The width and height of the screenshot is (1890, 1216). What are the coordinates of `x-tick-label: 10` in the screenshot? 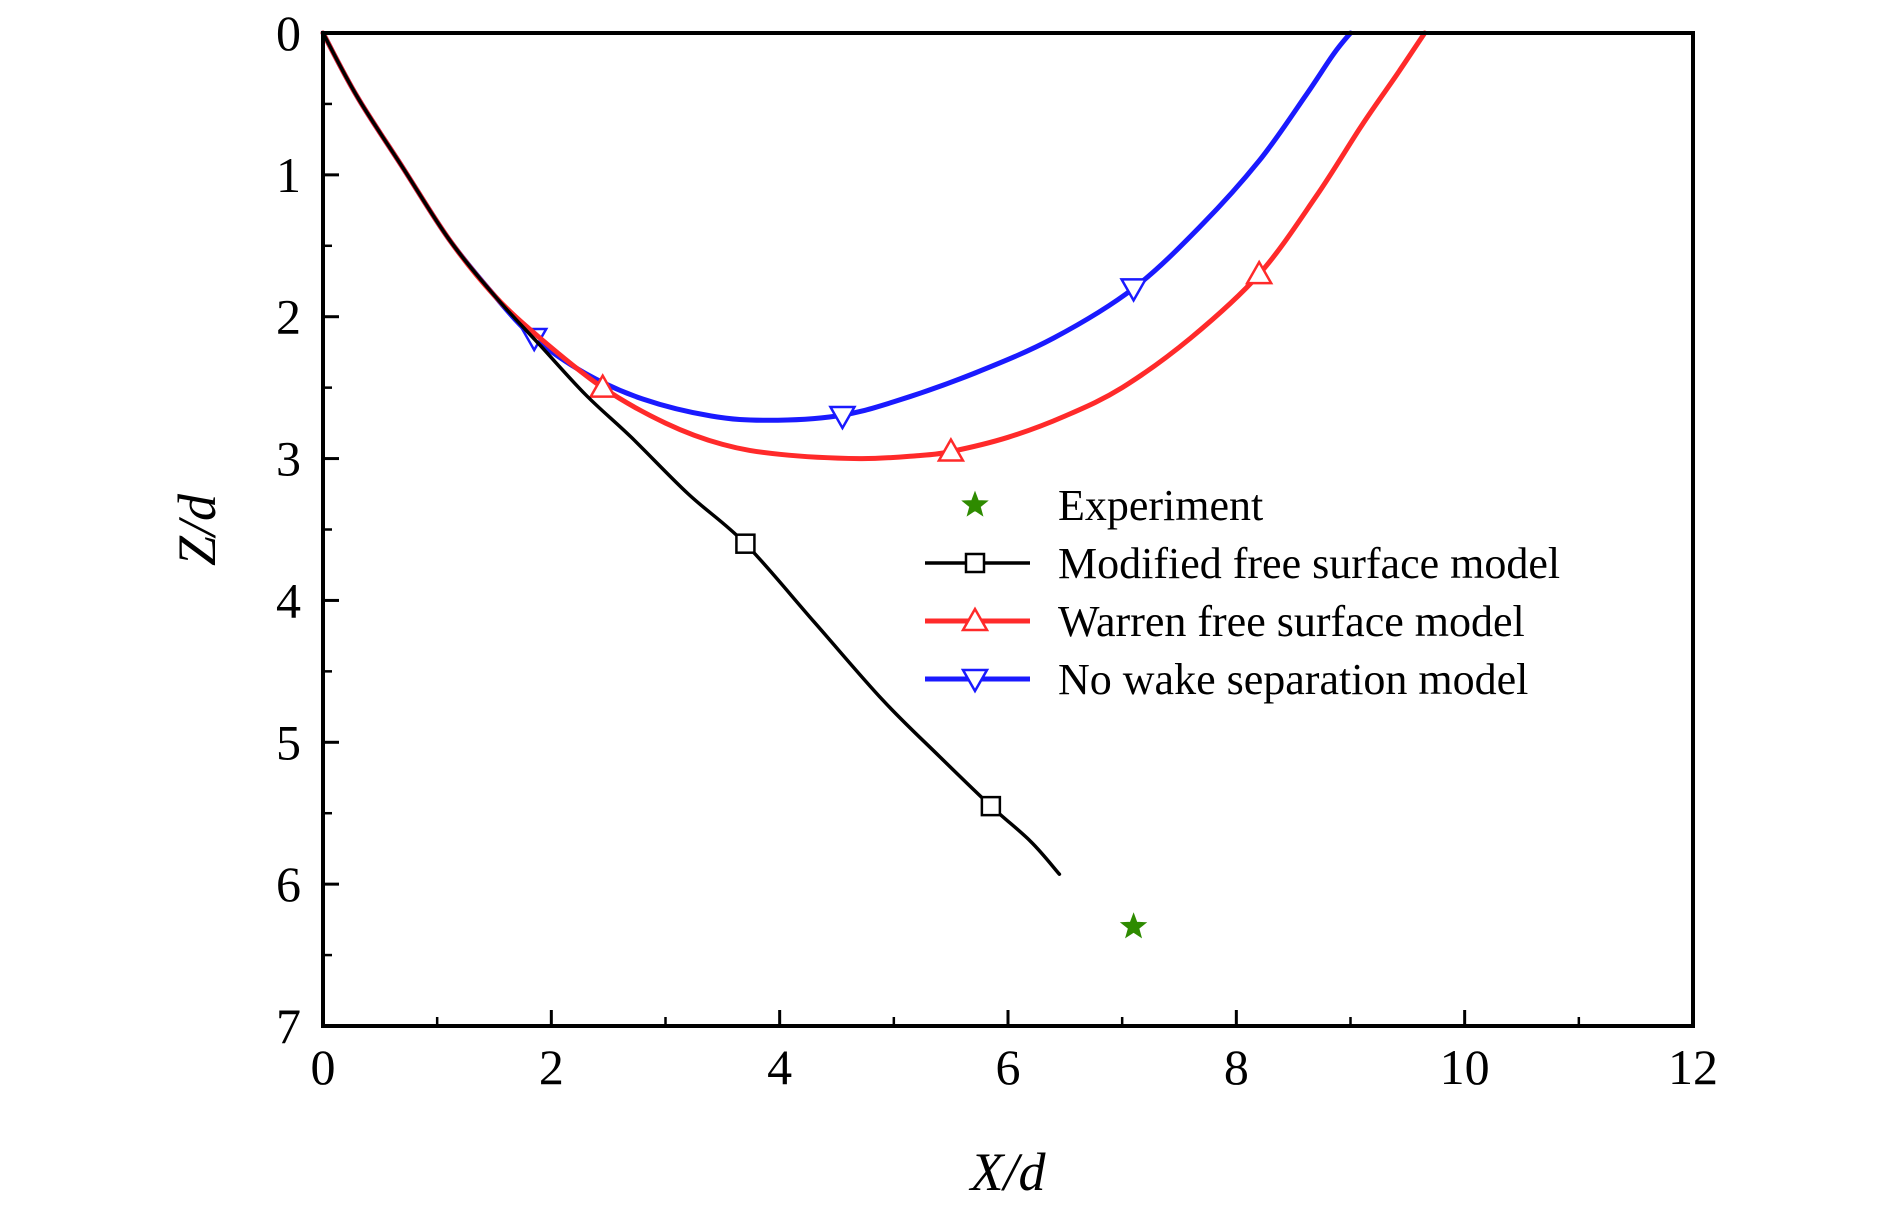 It's located at (1465, 1067).